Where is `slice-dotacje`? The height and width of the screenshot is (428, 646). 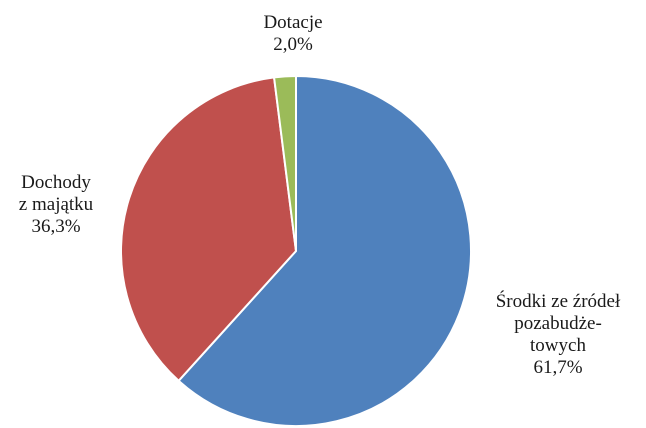 slice-dotacje is located at coordinates (284, 163).